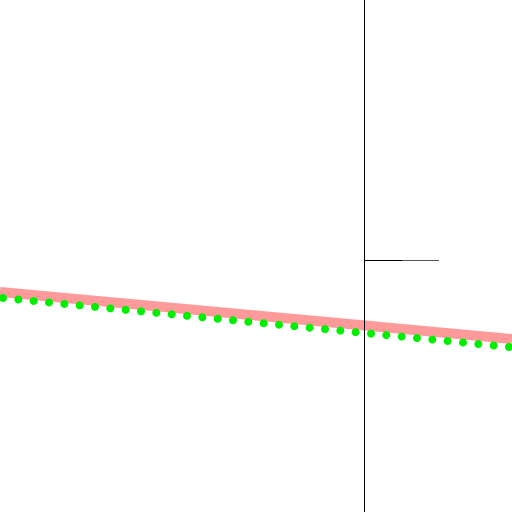 Image resolution: width=512 pixels, height=512 pixels. What do you see at coordinates (256, 322) in the screenshot?
I see `green-dots` at bounding box center [256, 322].